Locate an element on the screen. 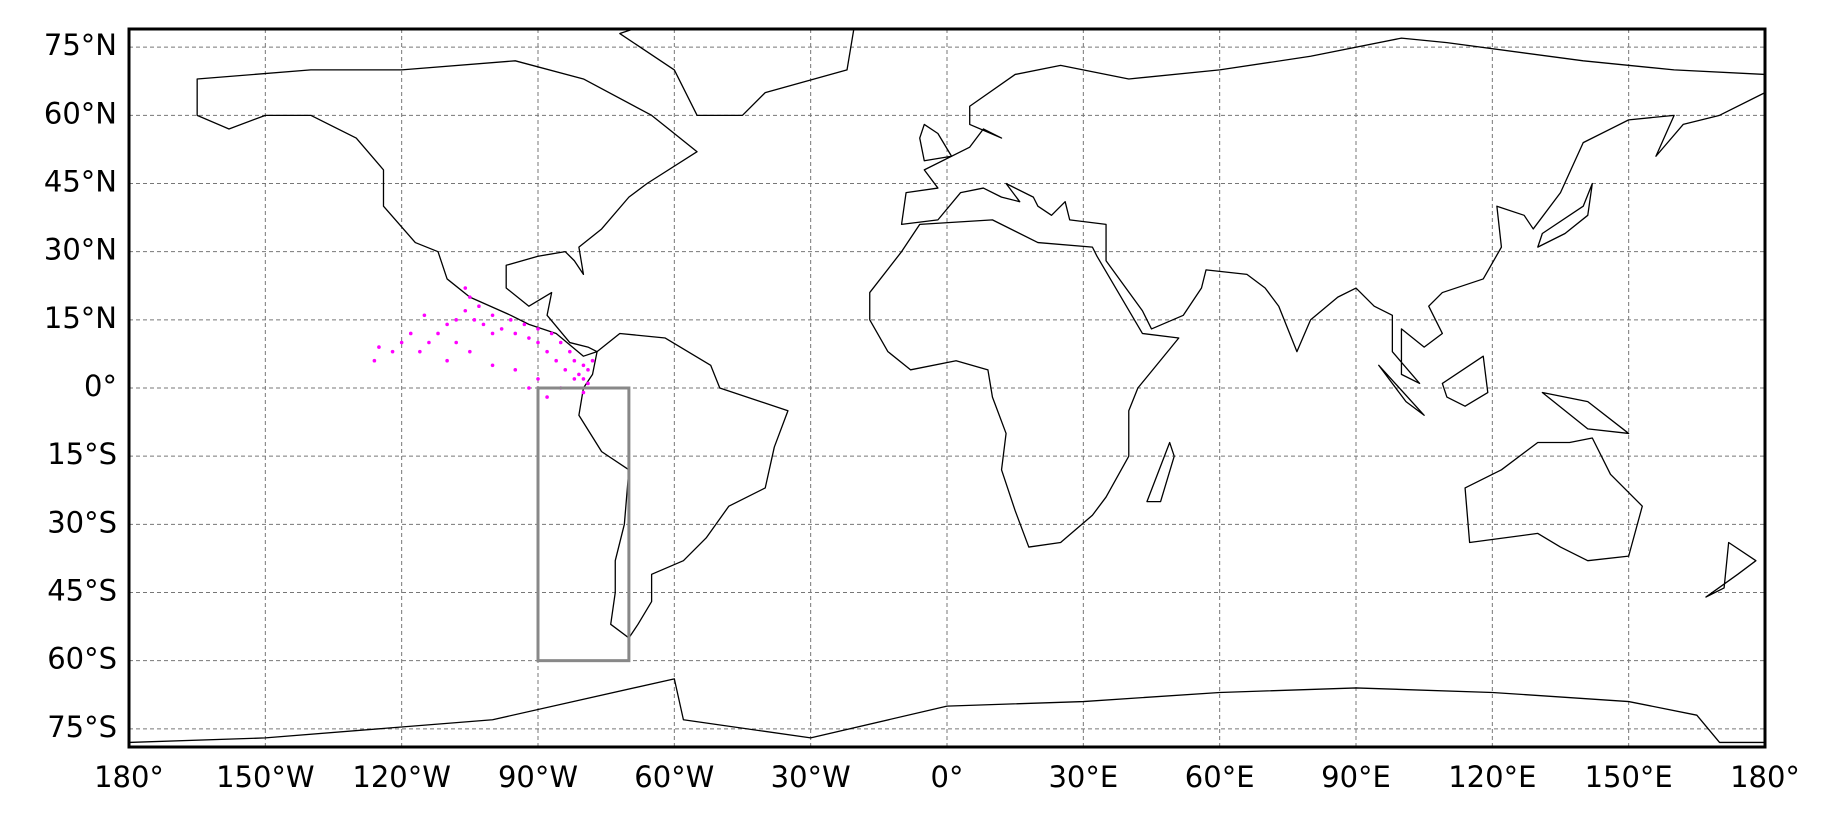 The image size is (1826, 824). x-tick-label: 60°E is located at coordinates (1220, 777).